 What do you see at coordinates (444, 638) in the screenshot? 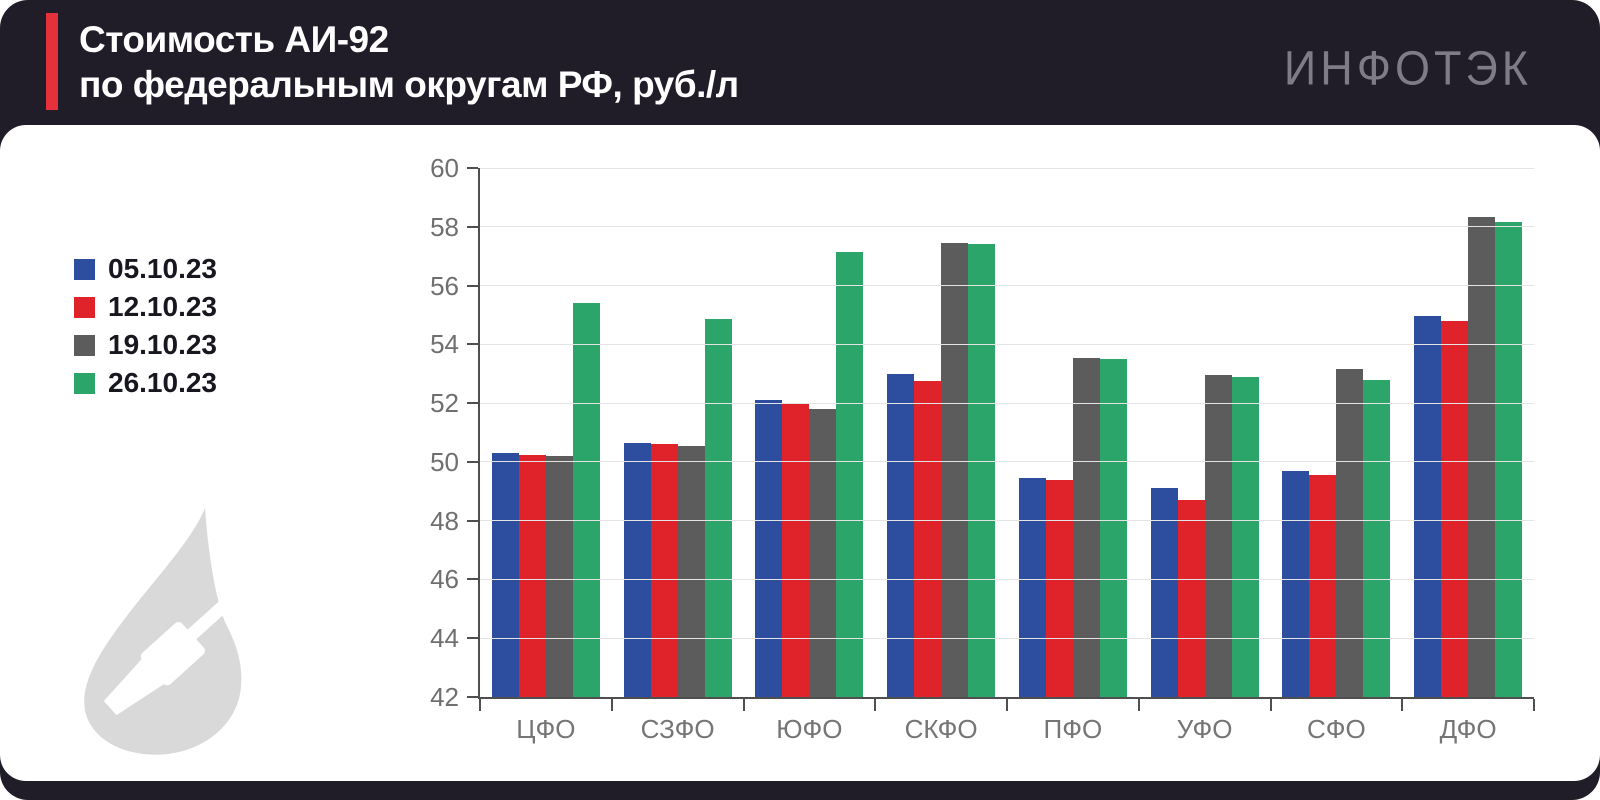
I see `y-axis-label-44: 44` at bounding box center [444, 638].